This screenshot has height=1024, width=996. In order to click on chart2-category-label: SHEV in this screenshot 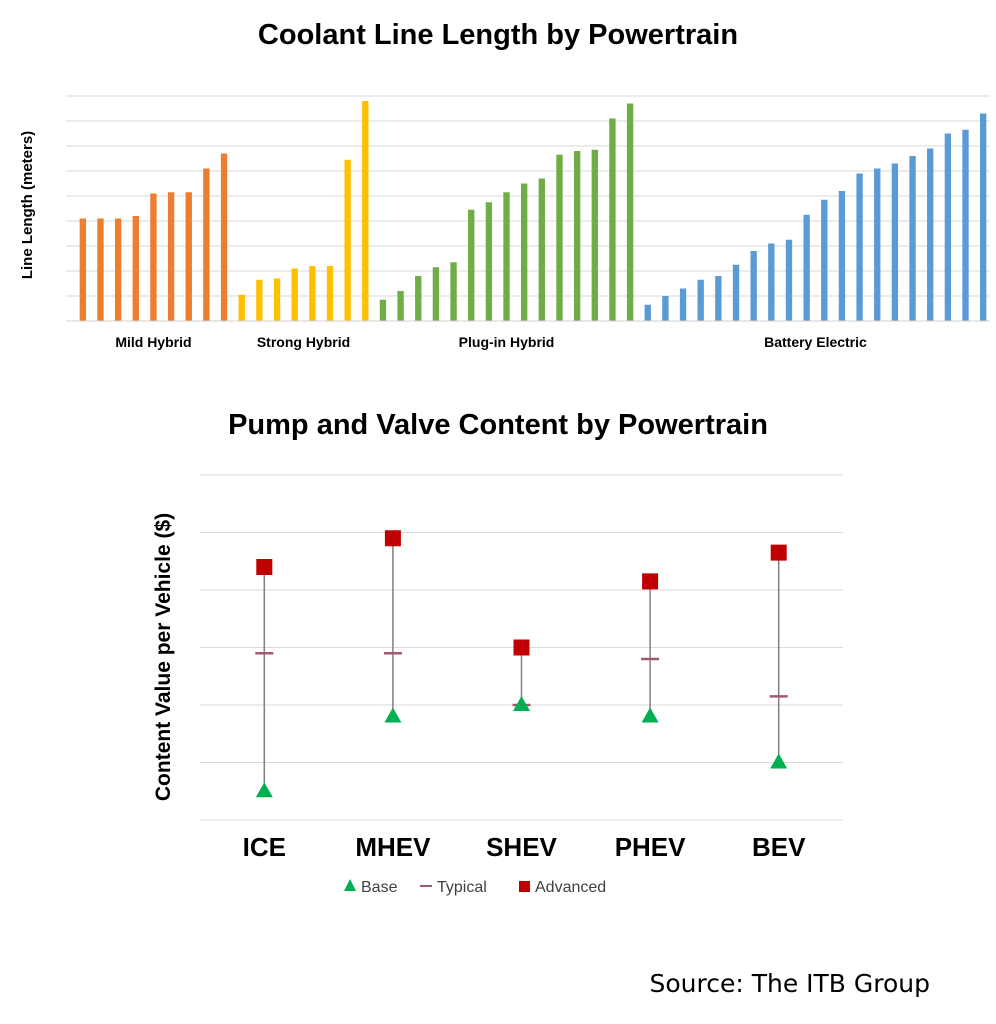, I will do `click(521, 847)`.